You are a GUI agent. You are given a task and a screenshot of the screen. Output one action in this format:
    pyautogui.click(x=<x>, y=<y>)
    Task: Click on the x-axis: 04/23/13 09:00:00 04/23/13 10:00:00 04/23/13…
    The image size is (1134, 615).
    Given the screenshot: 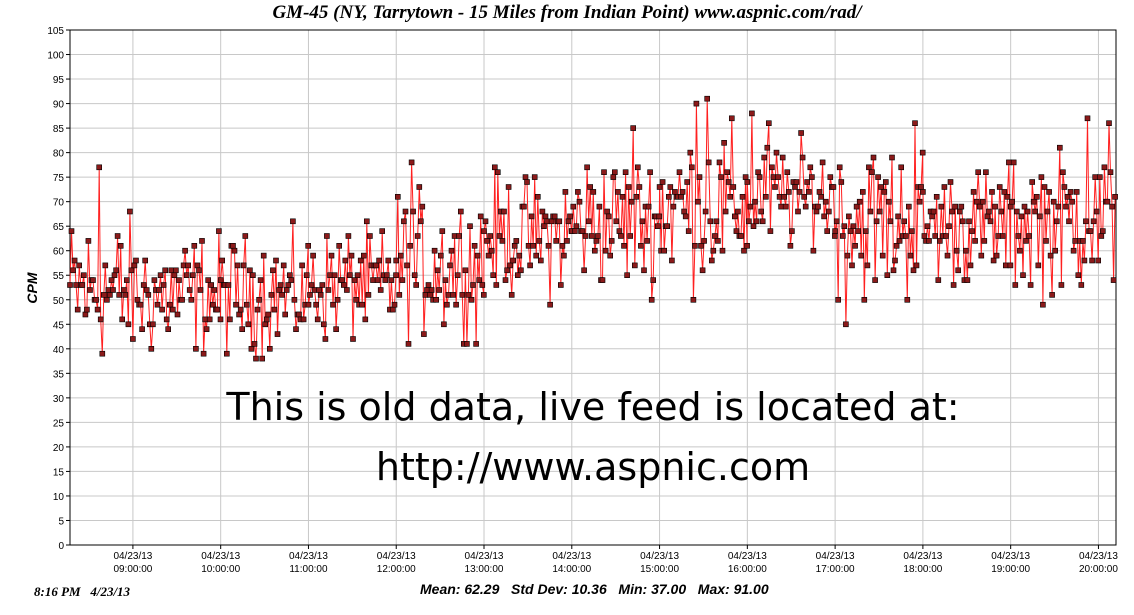 What is the action you would take?
    pyautogui.click(x=615, y=560)
    